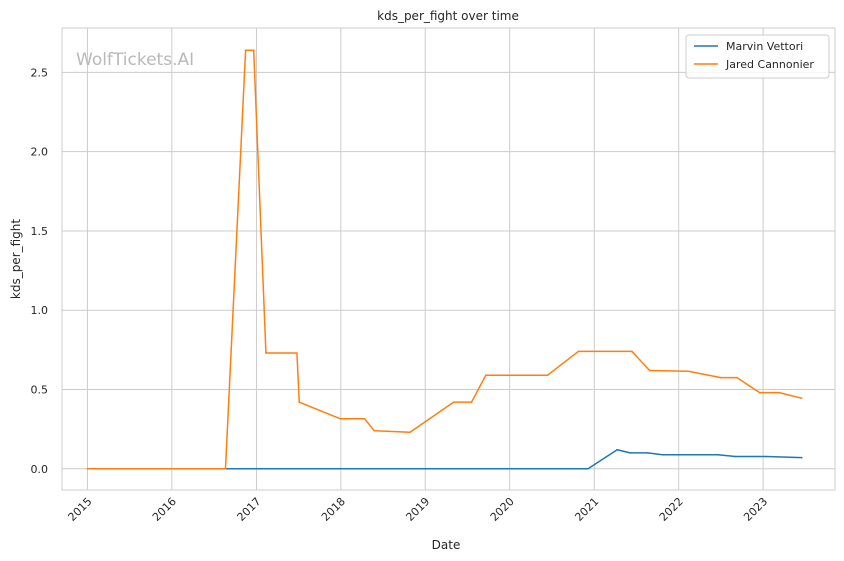 The width and height of the screenshot is (844, 561). Describe the element at coordinates (40, 469) in the screenshot. I see `y-tick-label: 0.0` at that location.